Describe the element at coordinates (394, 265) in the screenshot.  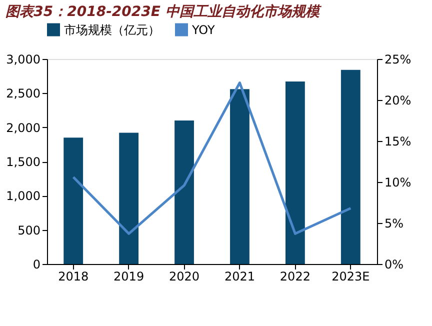
I see `y2-tick-label: 0%` at that location.